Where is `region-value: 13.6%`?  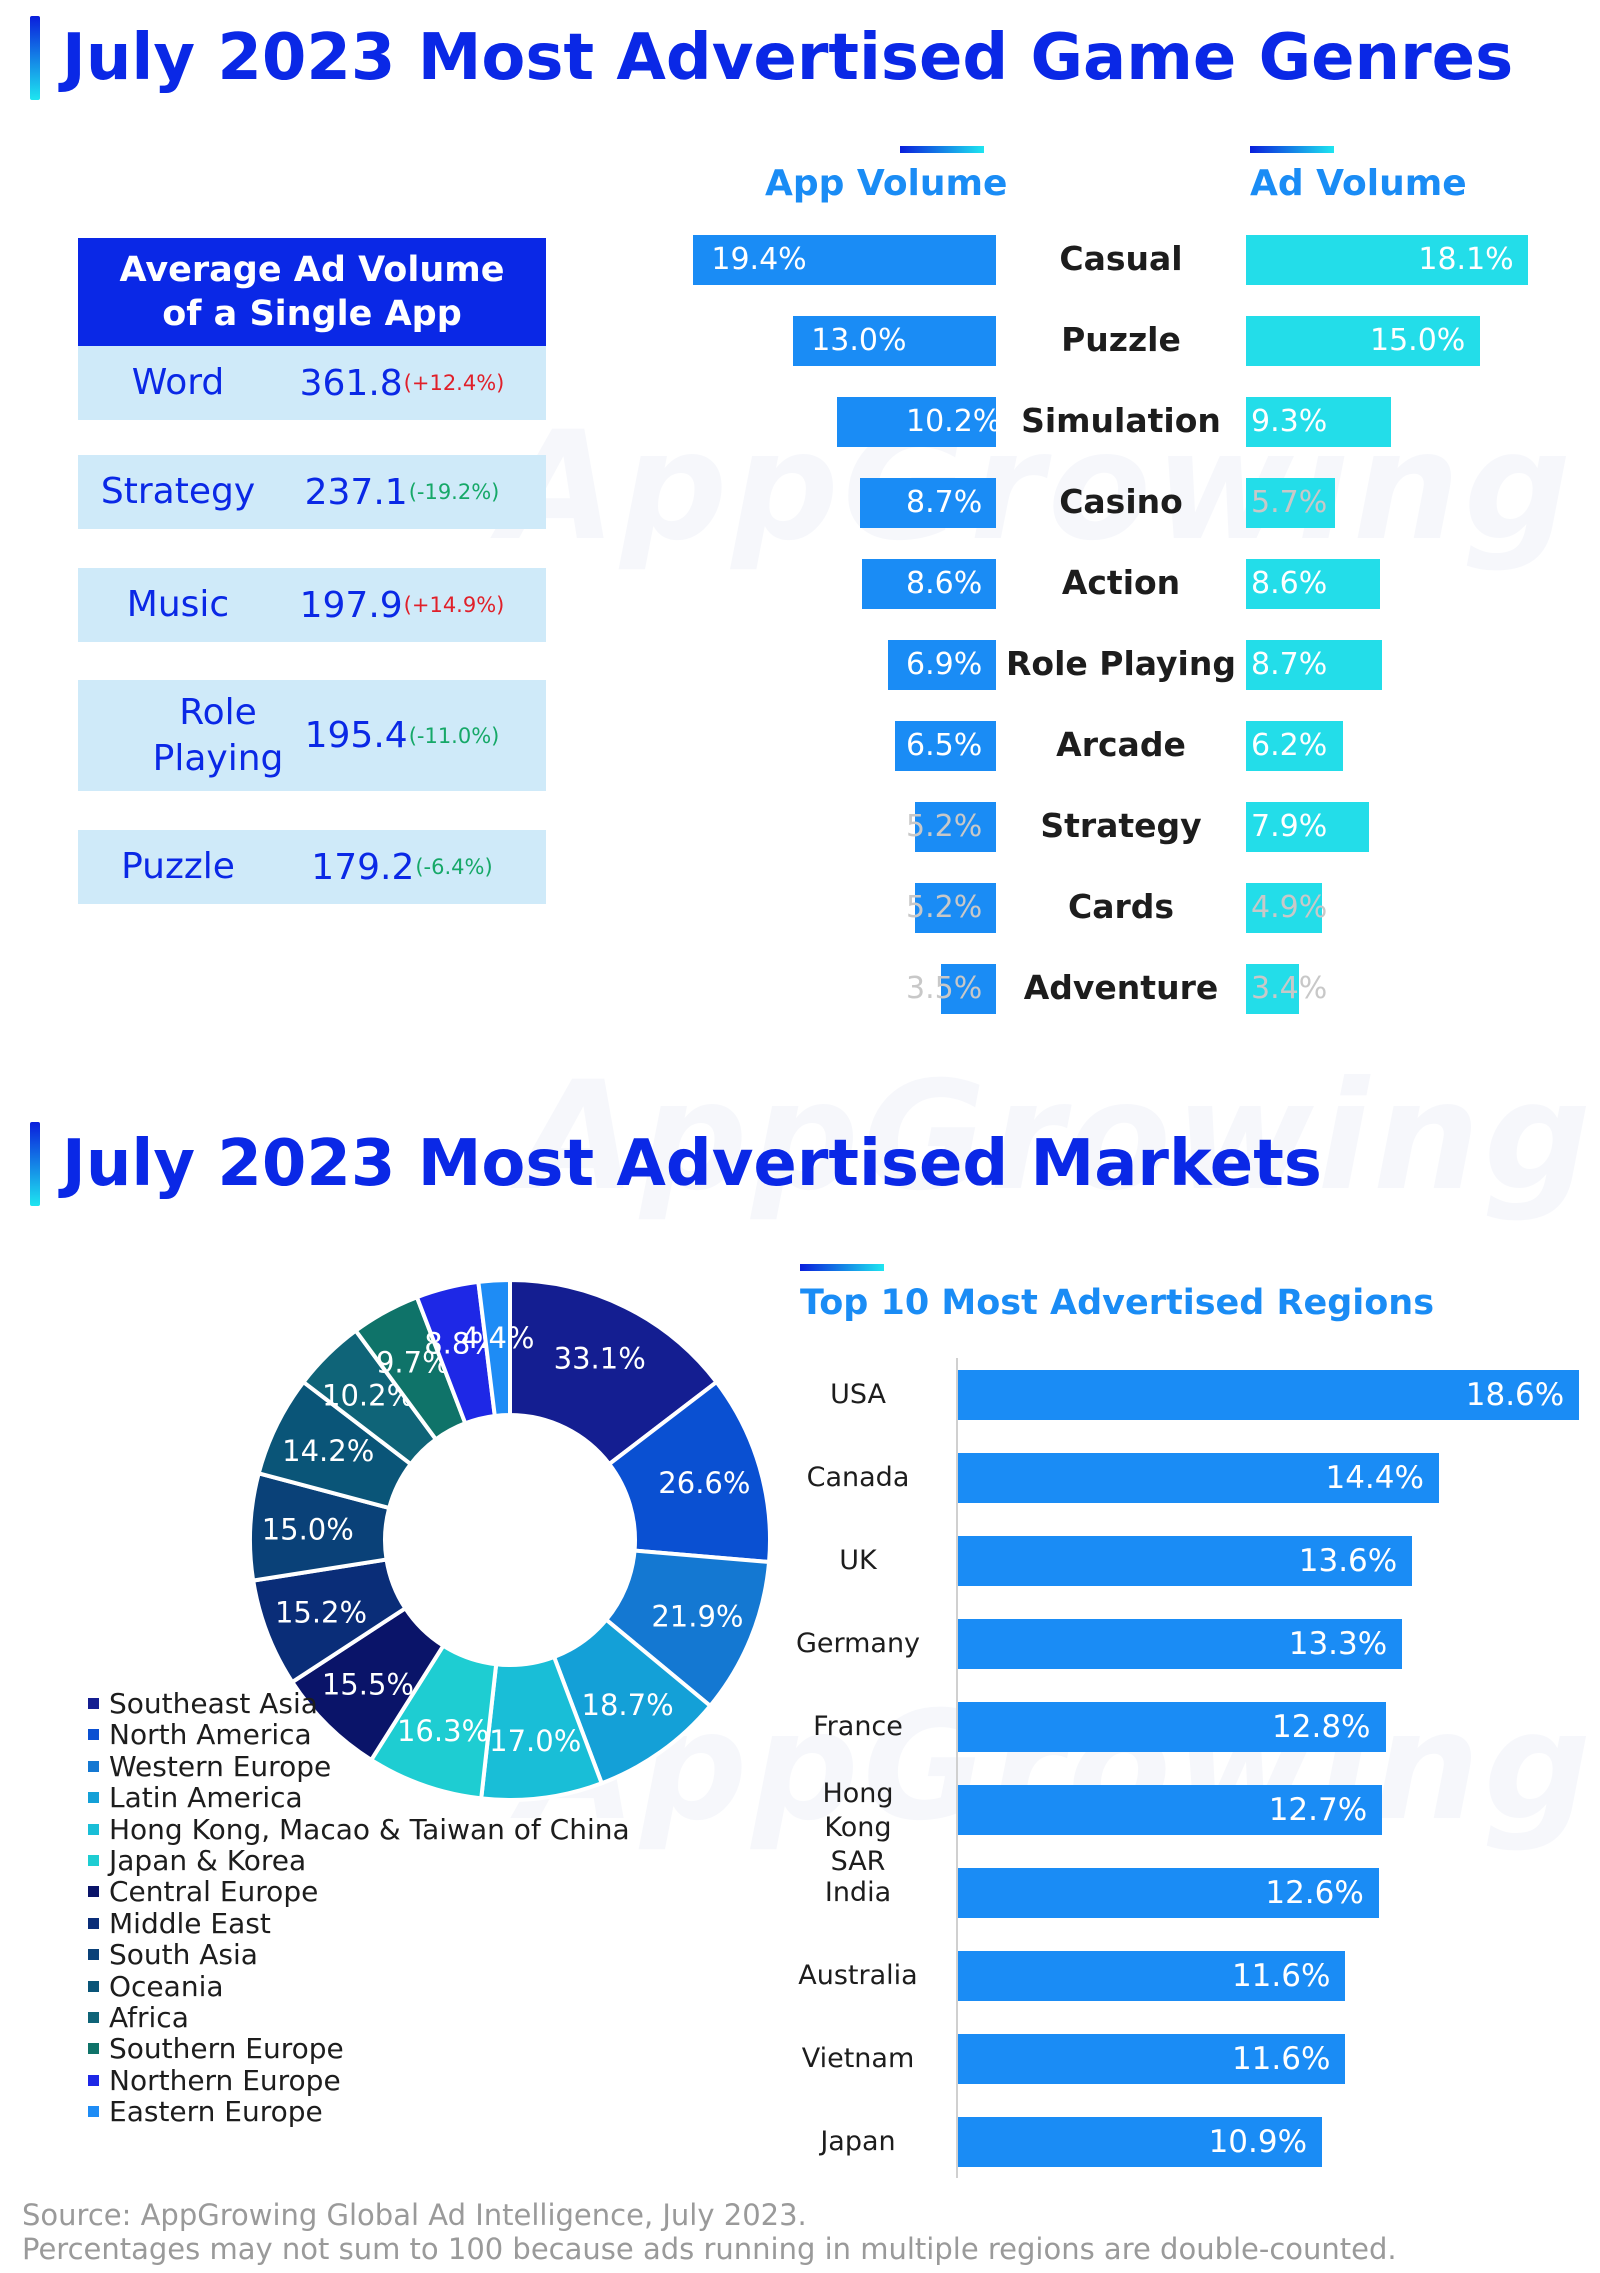
region-value: 13.6% is located at coordinates (1348, 1561).